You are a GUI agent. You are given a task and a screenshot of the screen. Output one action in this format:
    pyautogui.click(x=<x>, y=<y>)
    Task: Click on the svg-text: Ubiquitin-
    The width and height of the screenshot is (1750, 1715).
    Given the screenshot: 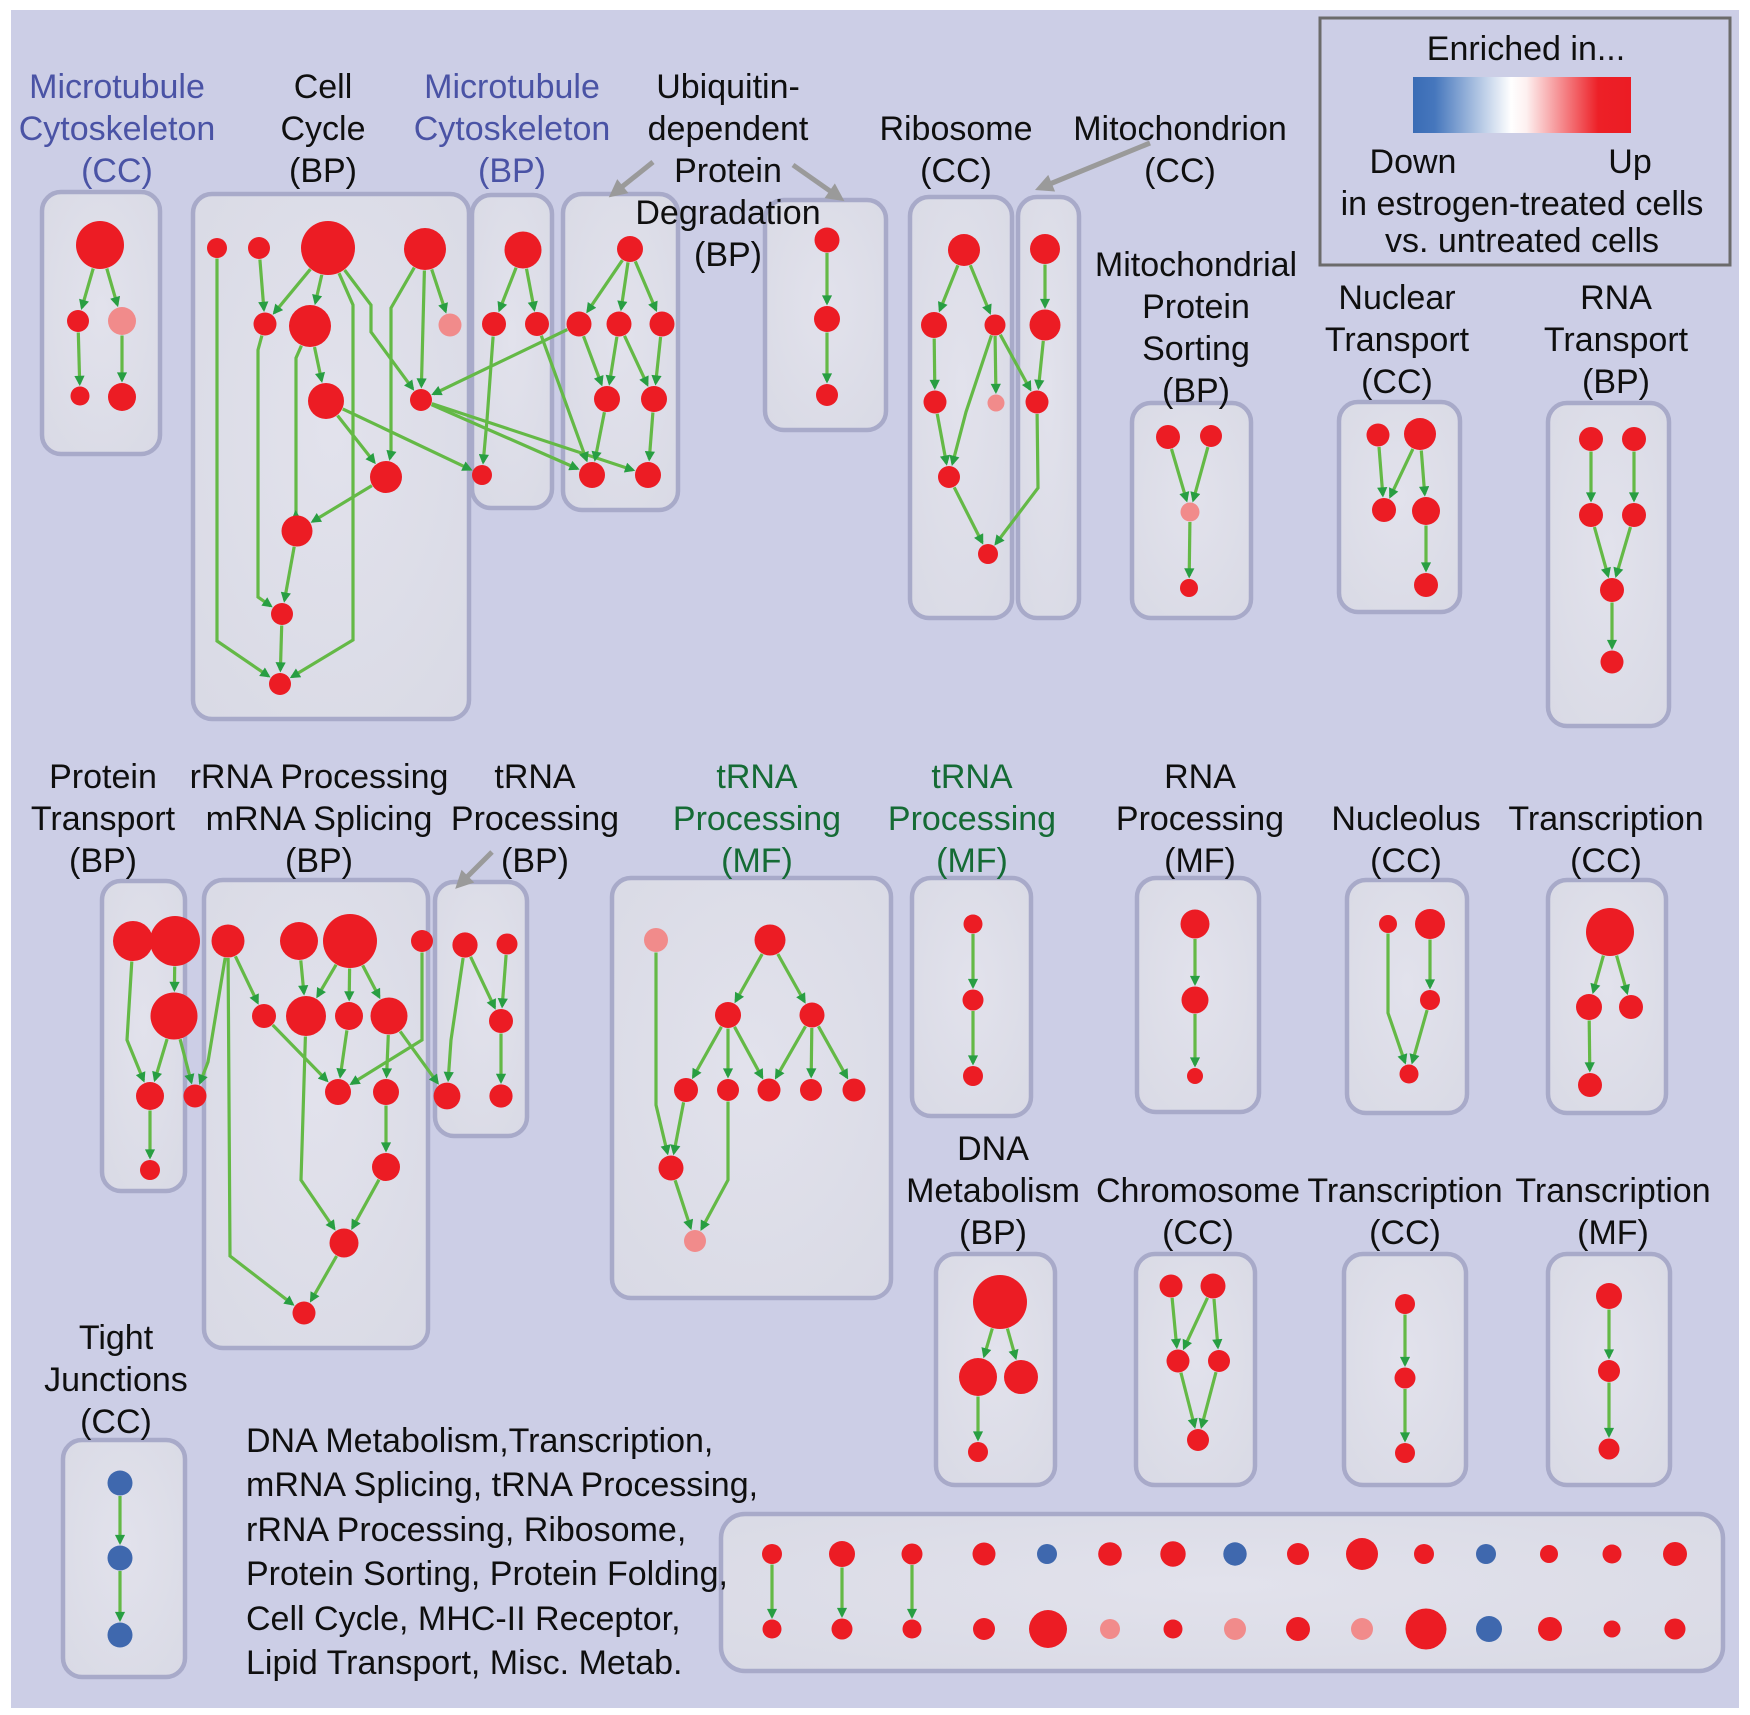 What is the action you would take?
    pyautogui.click(x=728, y=87)
    